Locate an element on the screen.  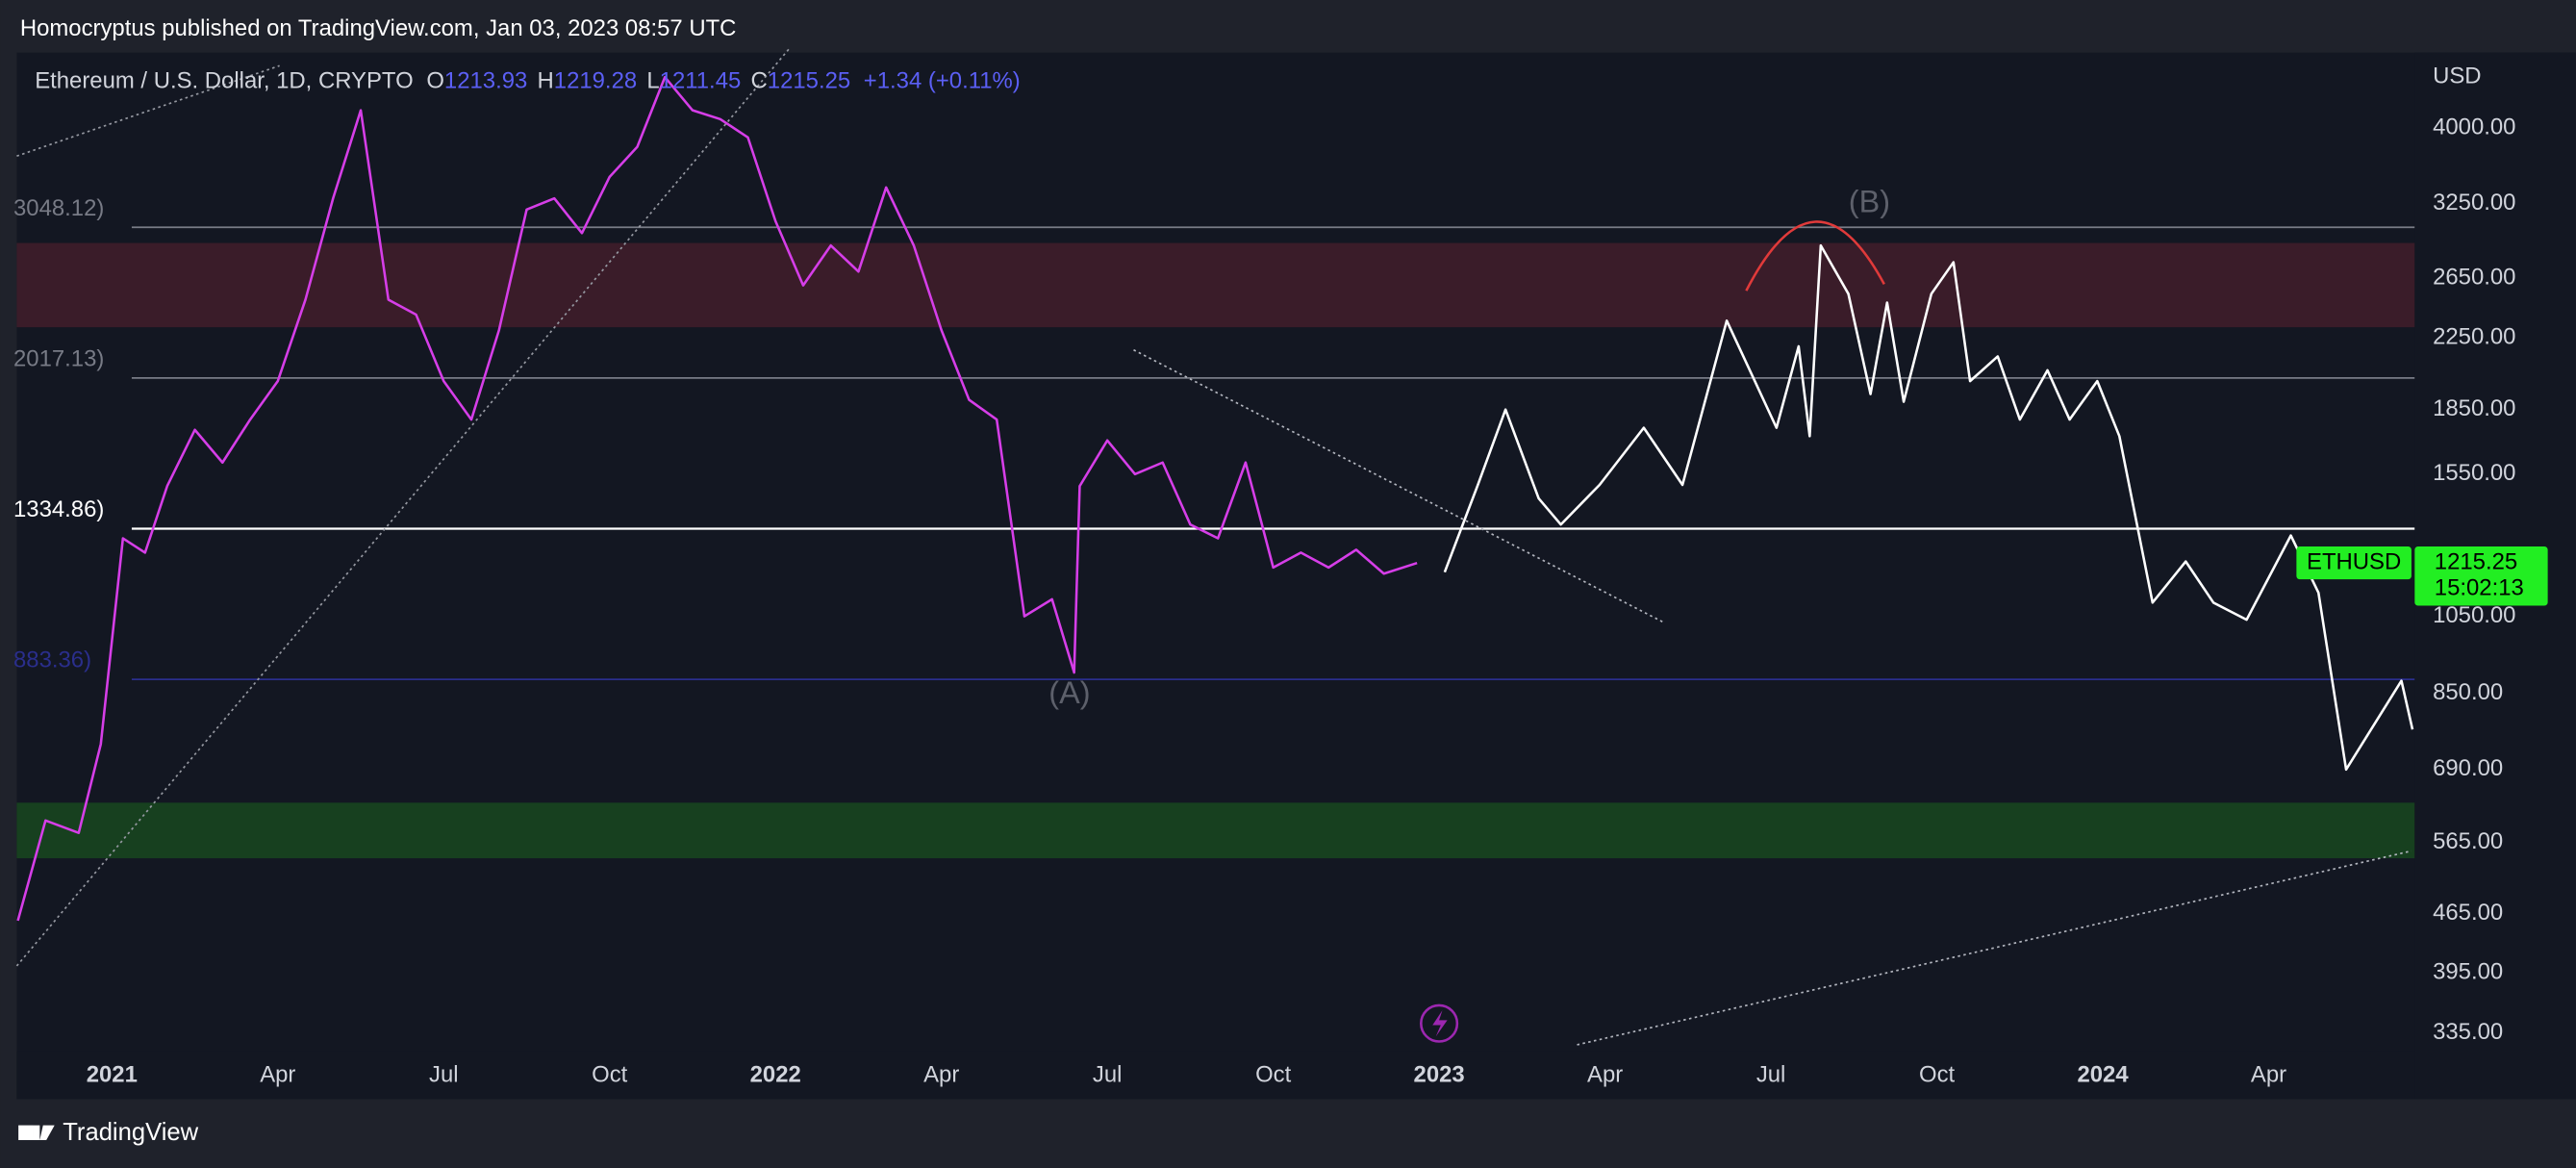
x-tick-label: 2021 is located at coordinates (112, 1075).